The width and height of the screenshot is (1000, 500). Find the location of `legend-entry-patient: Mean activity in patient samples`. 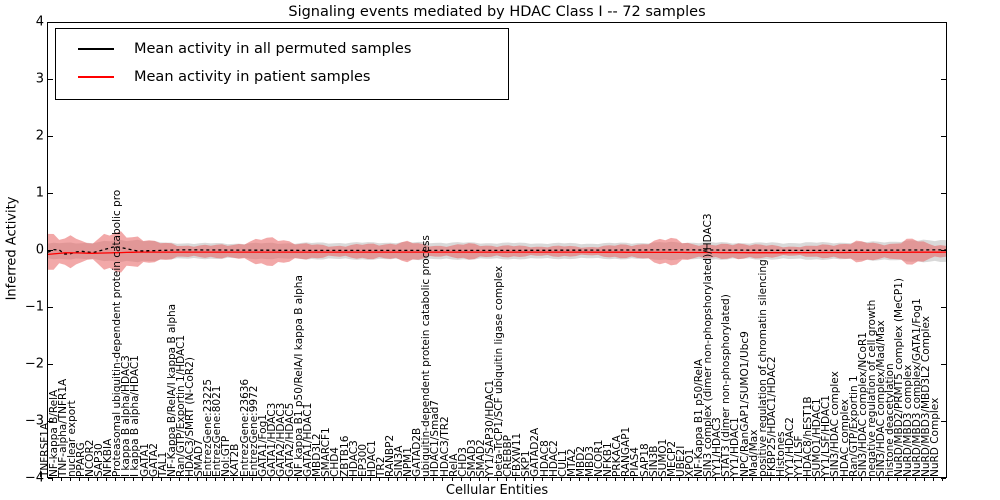

legend-entry-patient: Mean activity in patient samples is located at coordinates (282, 77).